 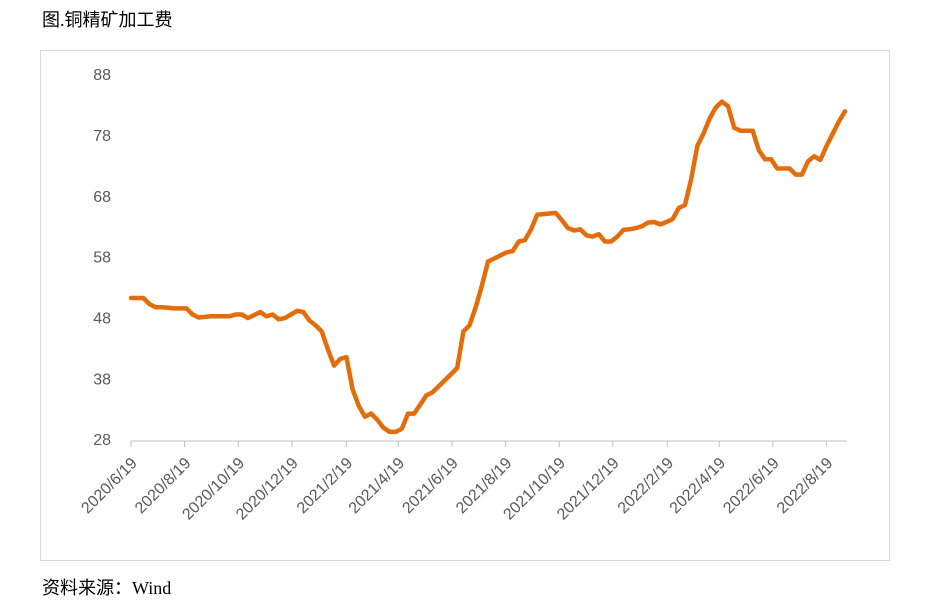 I want to click on x-tick-label: 2022/4/19, so click(x=698, y=486).